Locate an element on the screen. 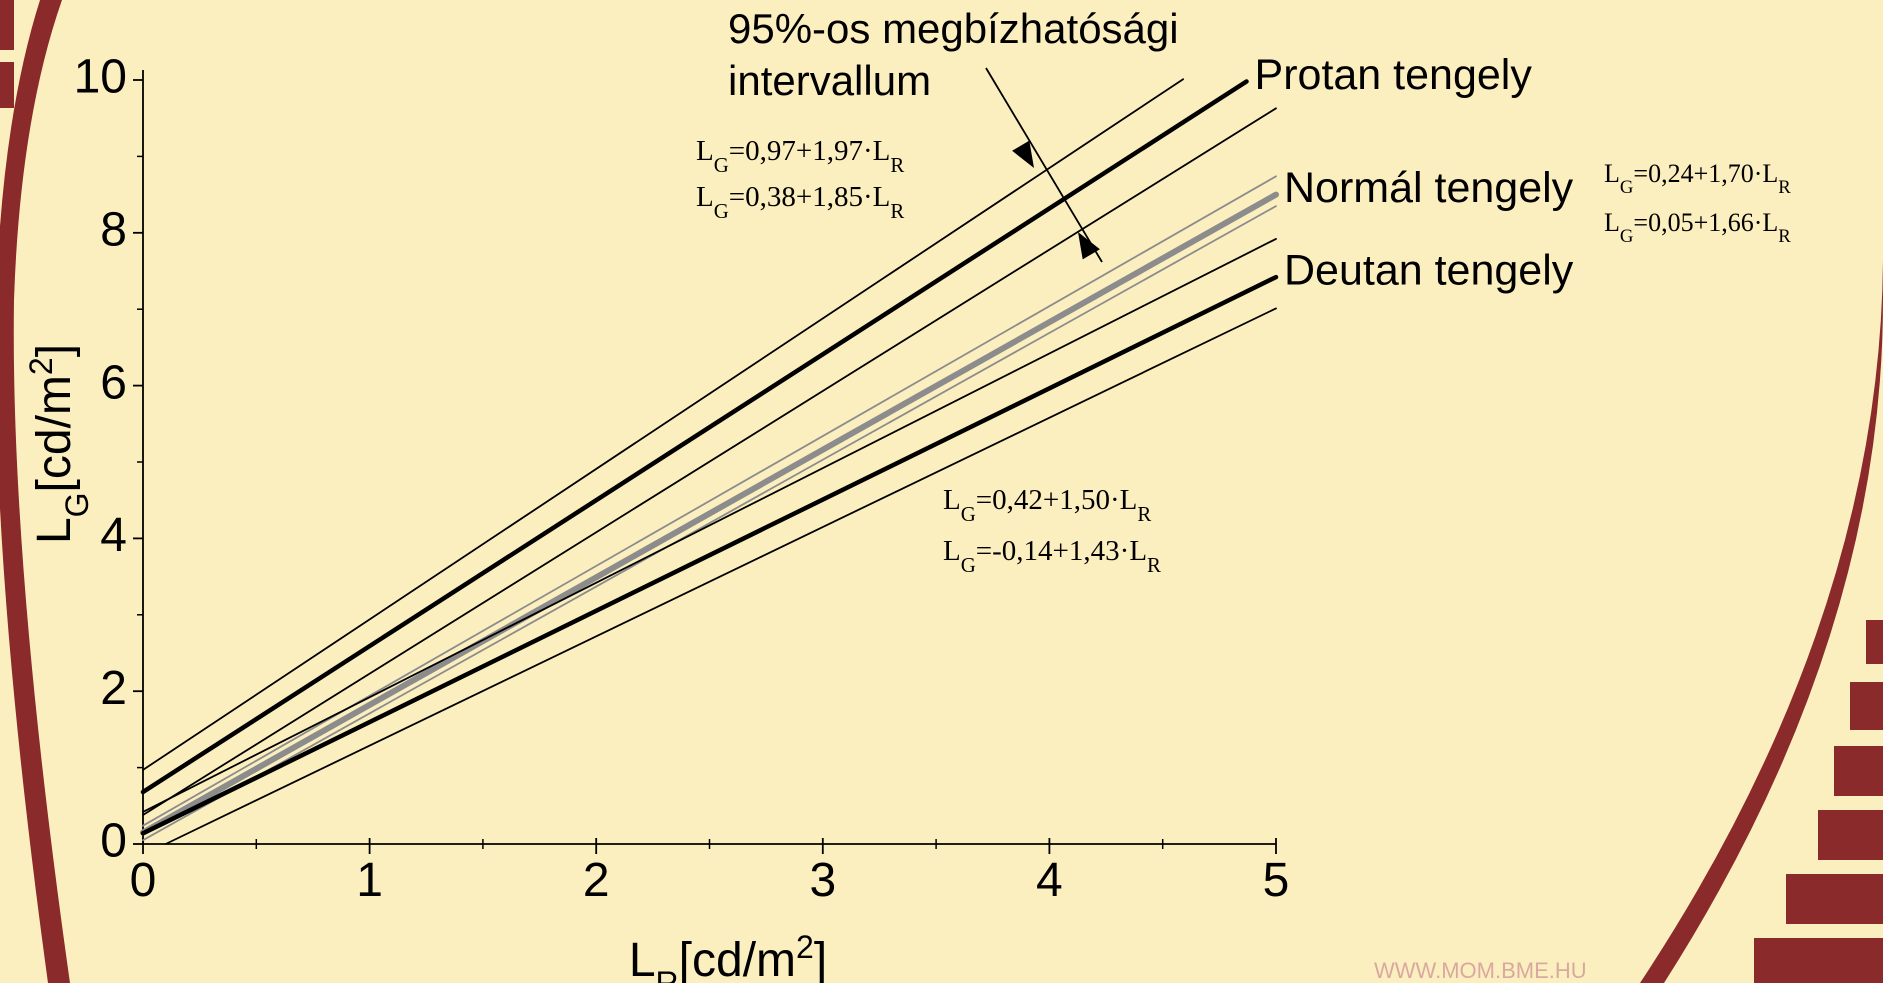 The width and height of the screenshot is (1883, 983). equation: LG=0,24+1,70·LR is located at coordinates (1697, 178).